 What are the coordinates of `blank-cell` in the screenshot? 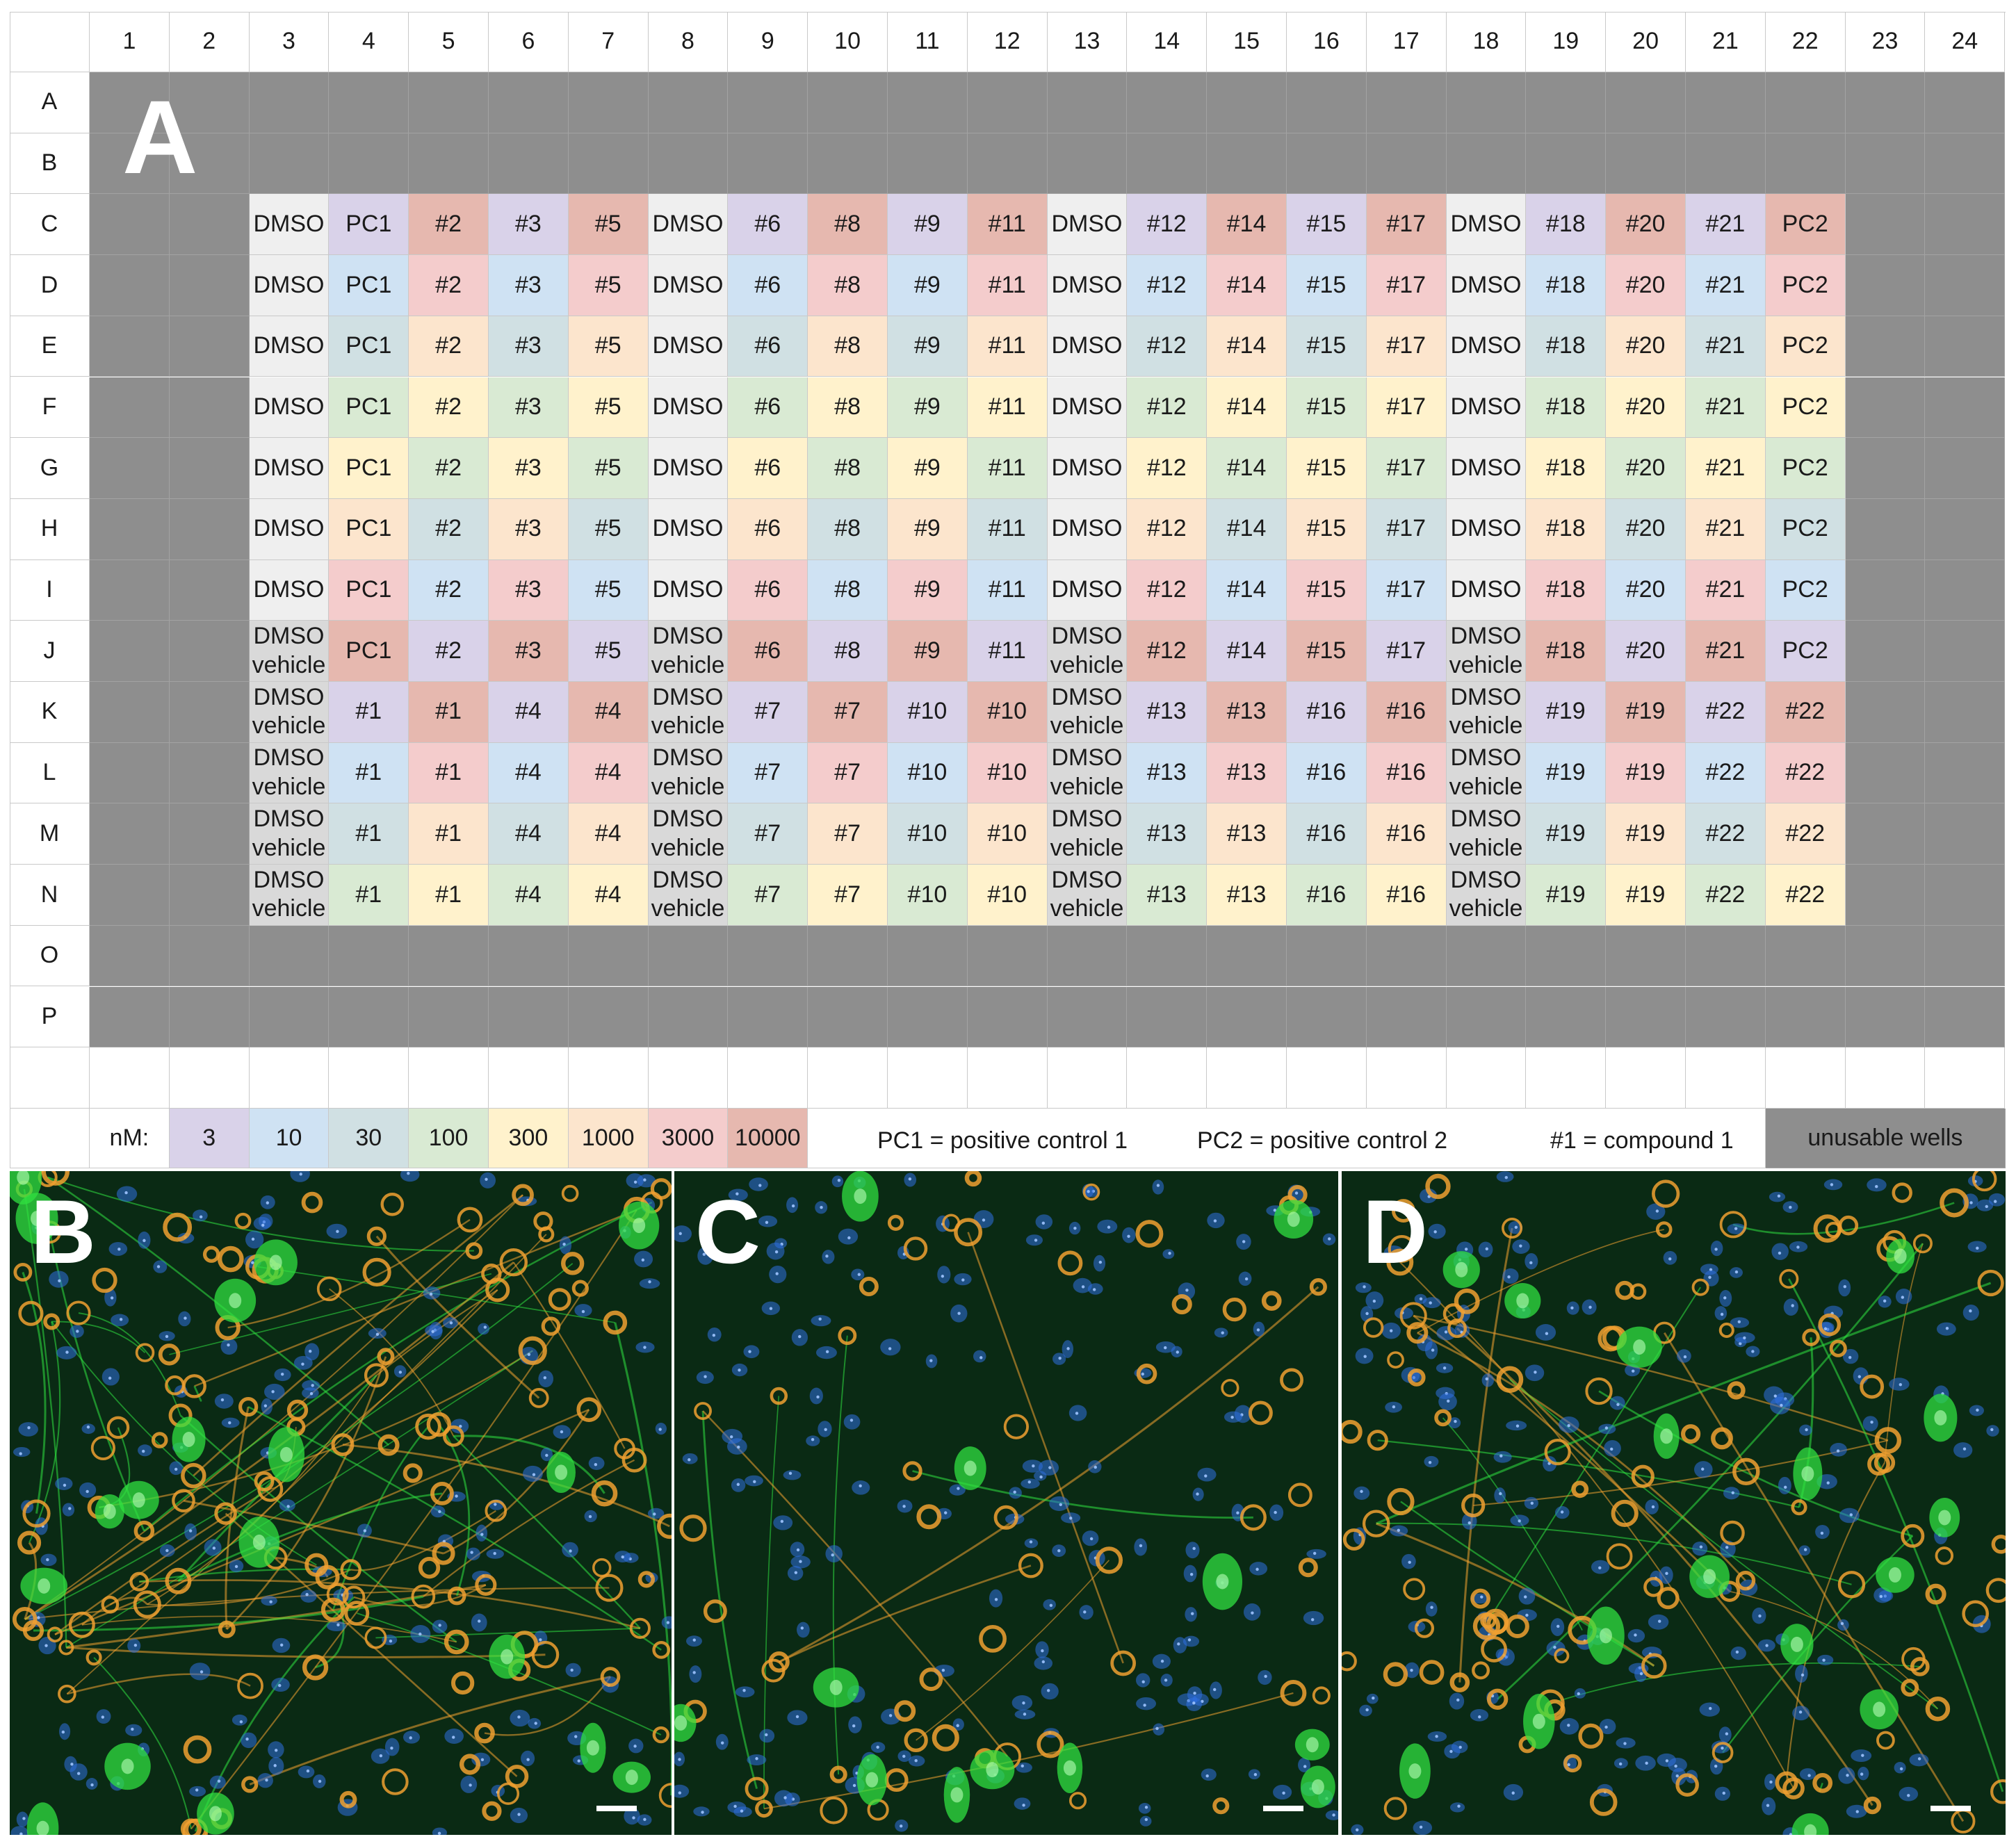 It's located at (449, 1078).